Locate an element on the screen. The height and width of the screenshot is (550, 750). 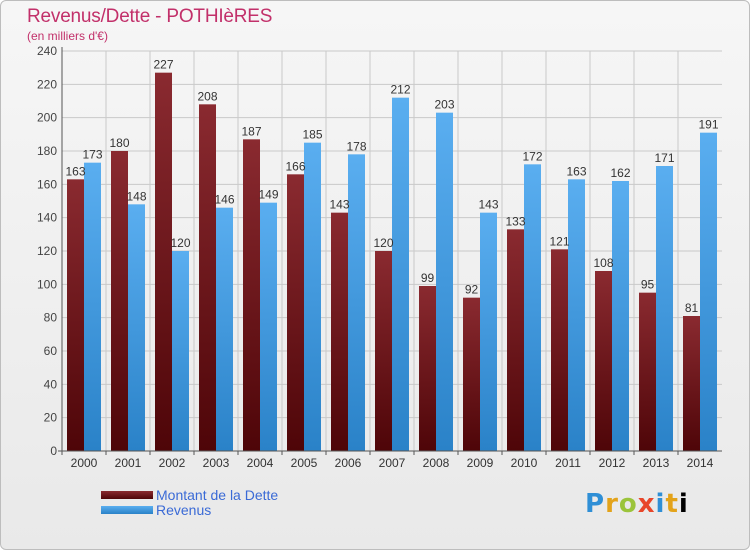
data-label-debt: 92 is located at coordinates (472, 290).